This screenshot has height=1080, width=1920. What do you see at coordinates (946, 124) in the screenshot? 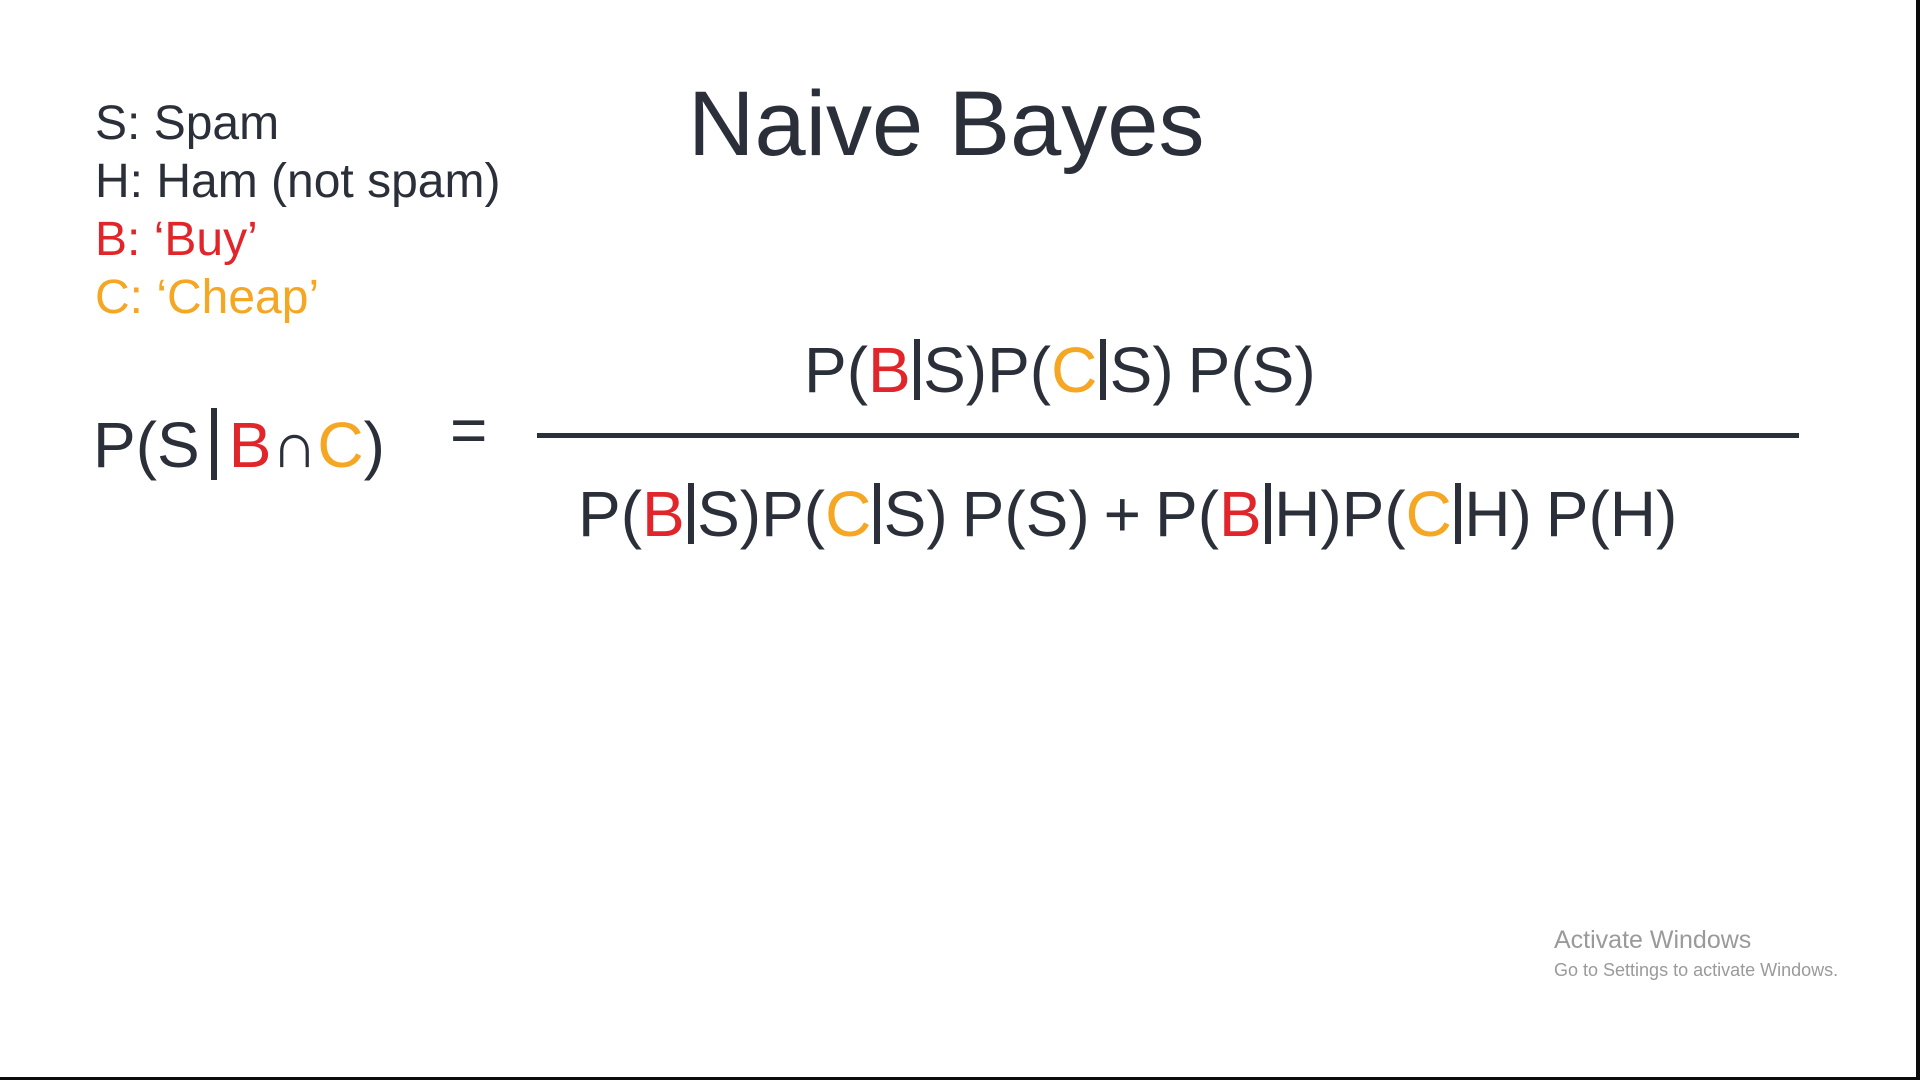
I see `slide-title: Naive Bayes` at bounding box center [946, 124].